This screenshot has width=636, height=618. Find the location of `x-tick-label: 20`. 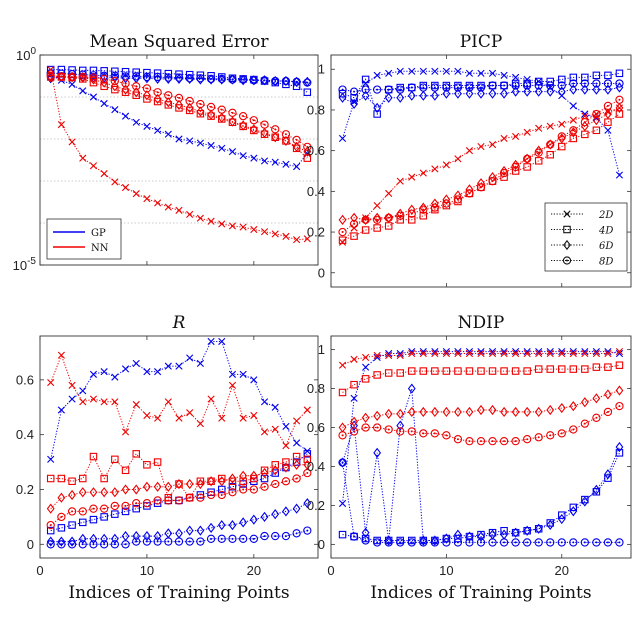

x-tick-label: 20 is located at coordinates (562, 570).